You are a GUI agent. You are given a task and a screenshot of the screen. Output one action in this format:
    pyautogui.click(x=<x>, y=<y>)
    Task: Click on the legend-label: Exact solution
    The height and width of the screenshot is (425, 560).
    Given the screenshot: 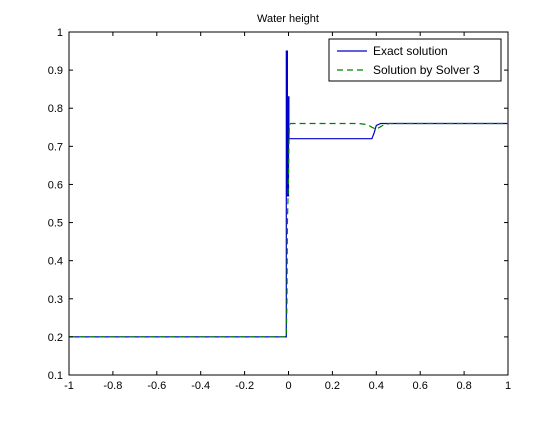 What is the action you would take?
    pyautogui.click(x=410, y=51)
    